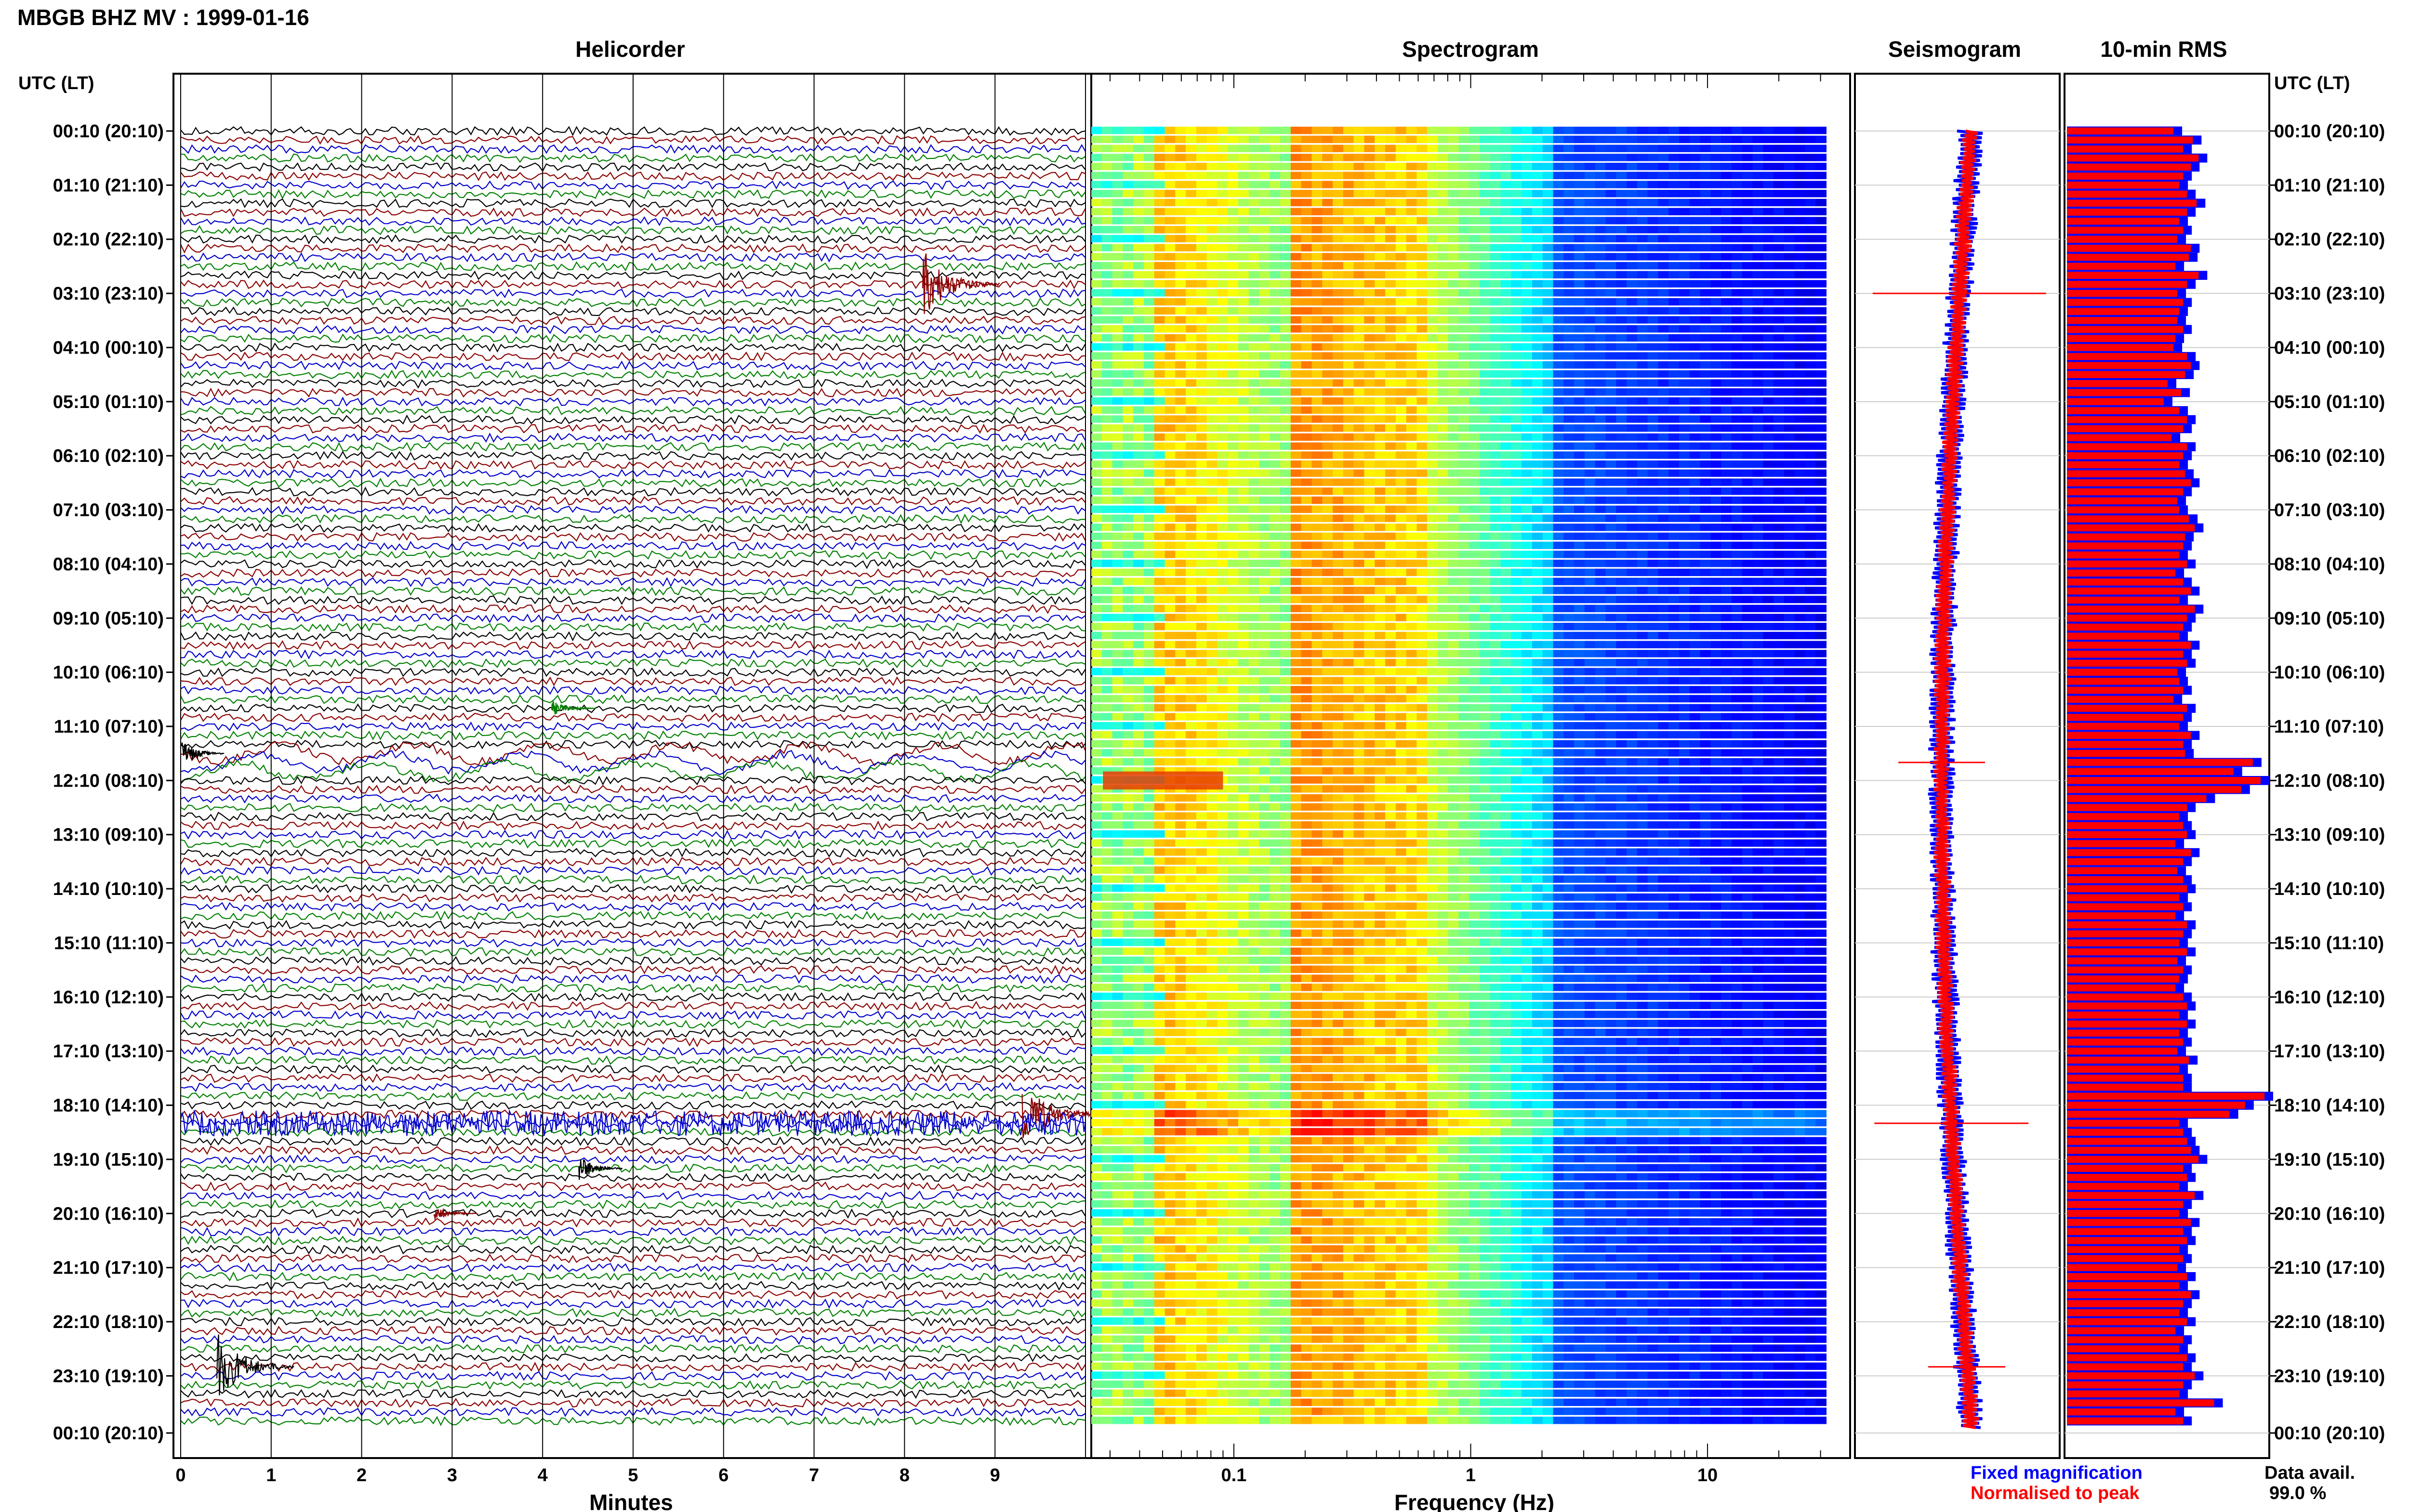  What do you see at coordinates (2169, 779) in the screenshot?
I see `rms-bars` at bounding box center [2169, 779].